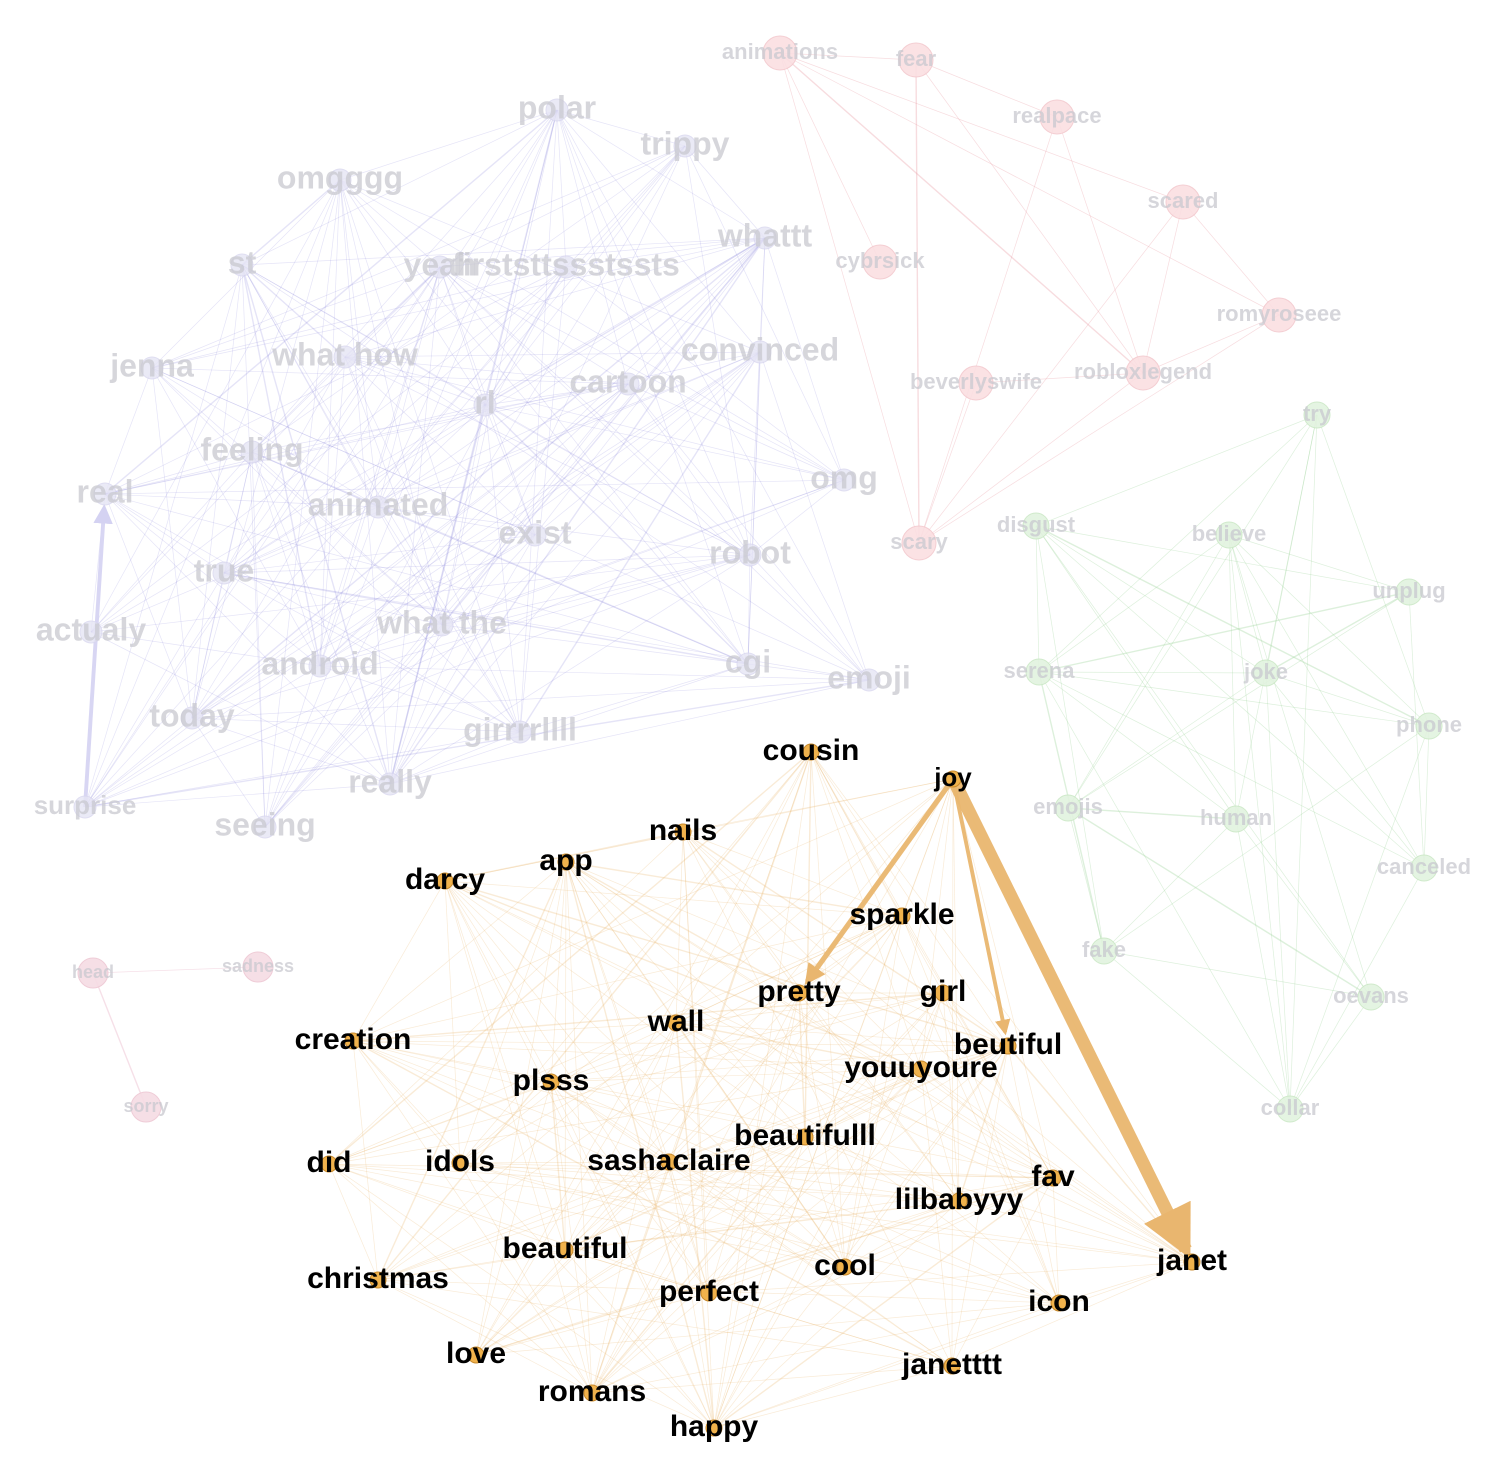 The width and height of the screenshot is (1506, 1468). Describe the element at coordinates (485, 405) in the screenshot. I see `node-rl` at that location.